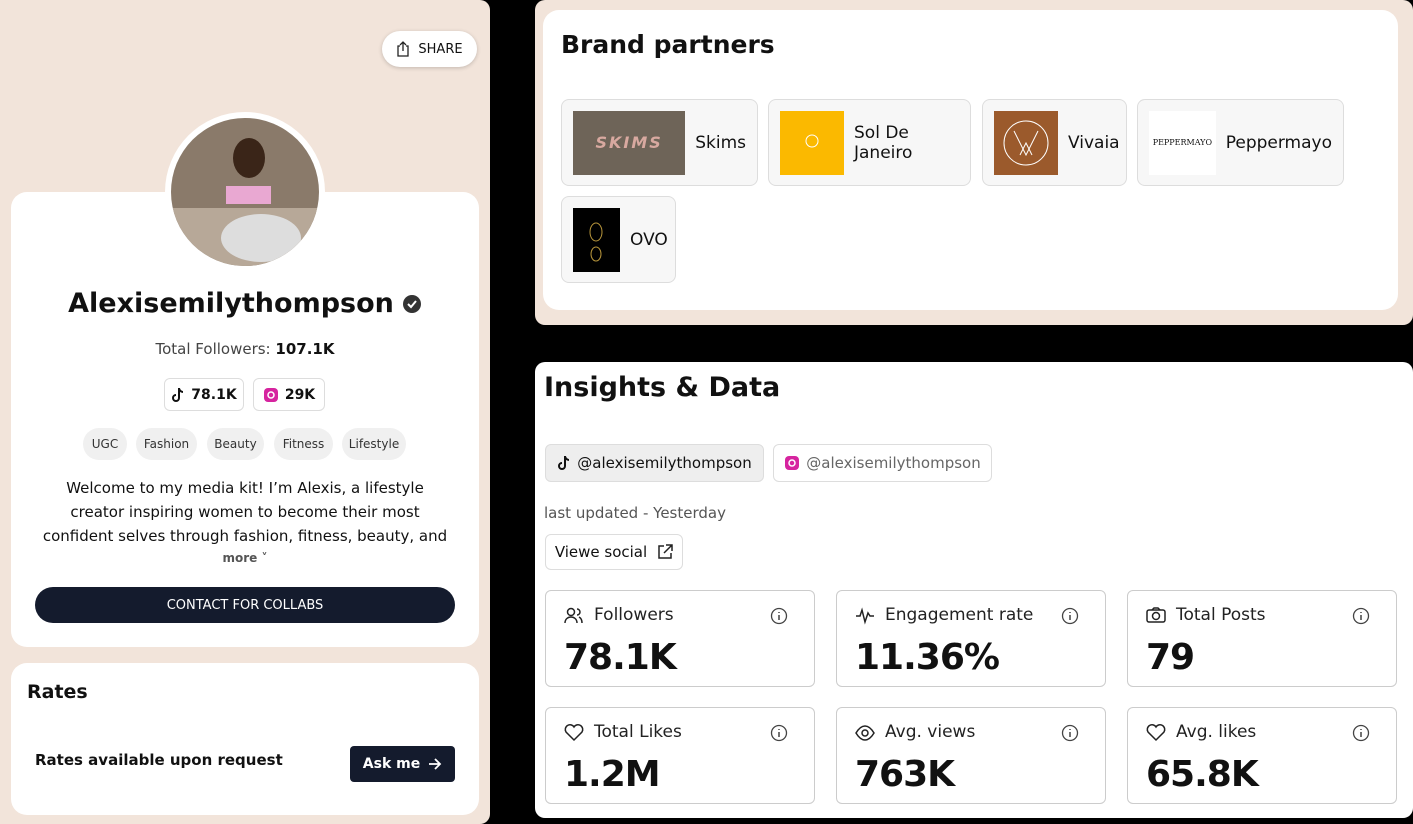 This screenshot has width=1413, height=824. I want to click on instagram-chip: 29K, so click(289, 394).